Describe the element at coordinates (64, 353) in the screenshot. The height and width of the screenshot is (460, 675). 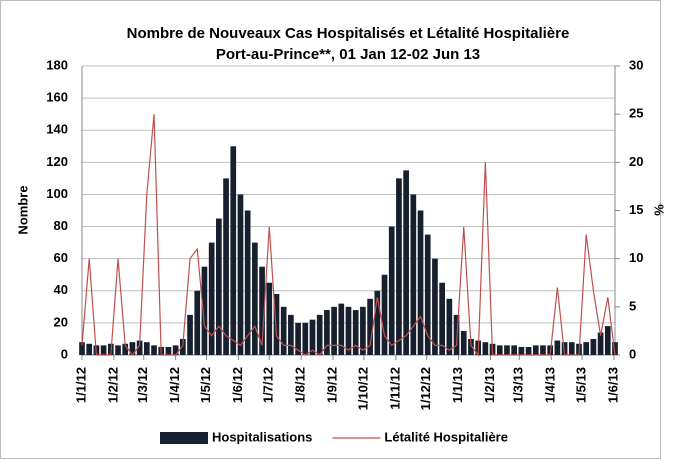
I see `y-tick-label: 0` at that location.